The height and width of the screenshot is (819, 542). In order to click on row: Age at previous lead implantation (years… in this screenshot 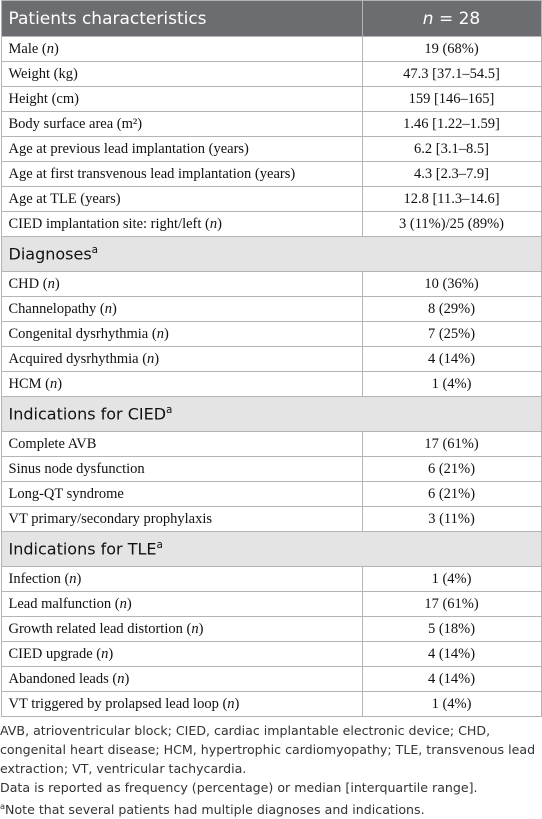, I will do `click(271, 149)`.